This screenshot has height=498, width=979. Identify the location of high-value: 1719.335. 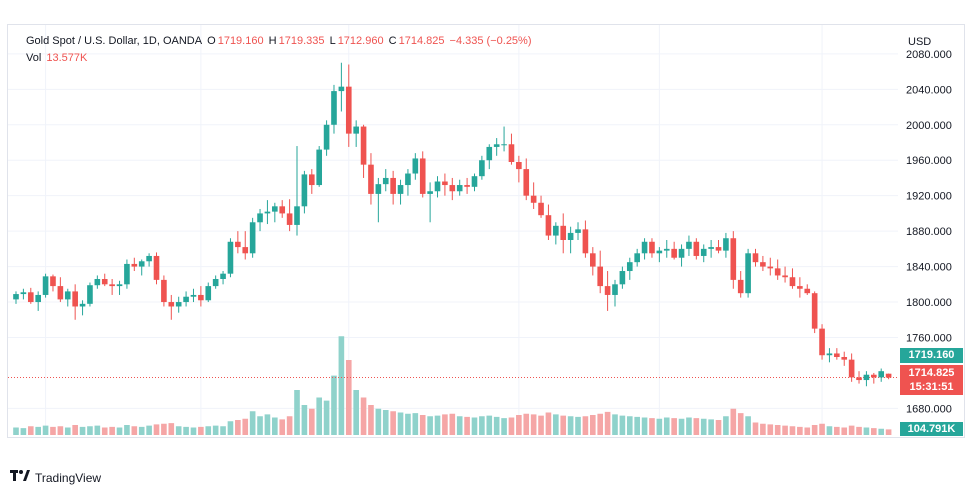
(301, 41).